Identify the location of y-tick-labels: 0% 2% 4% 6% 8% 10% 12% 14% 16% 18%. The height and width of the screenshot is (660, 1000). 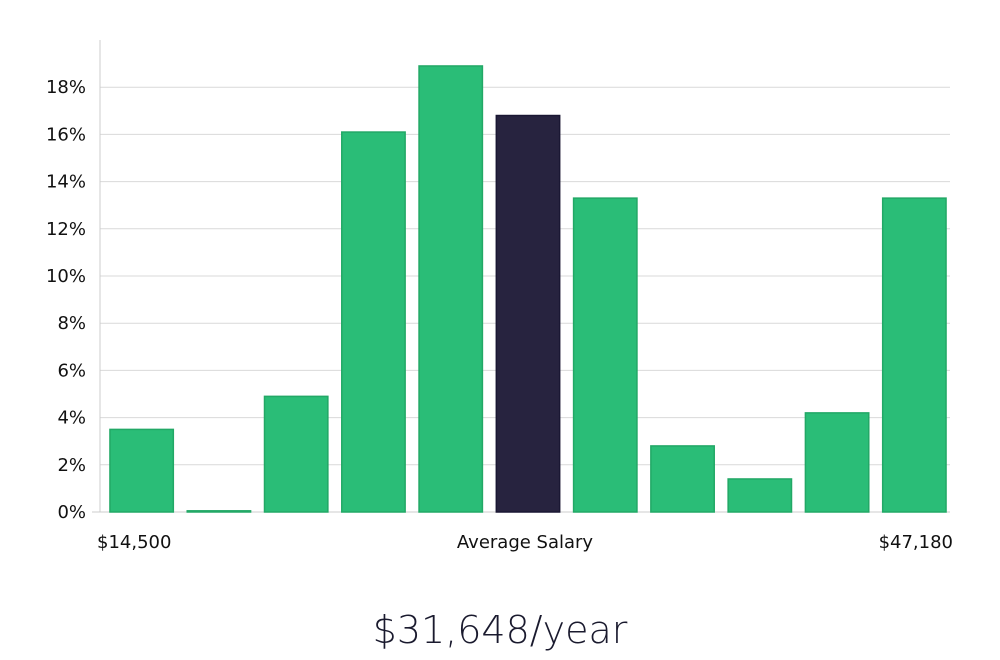
(66, 300).